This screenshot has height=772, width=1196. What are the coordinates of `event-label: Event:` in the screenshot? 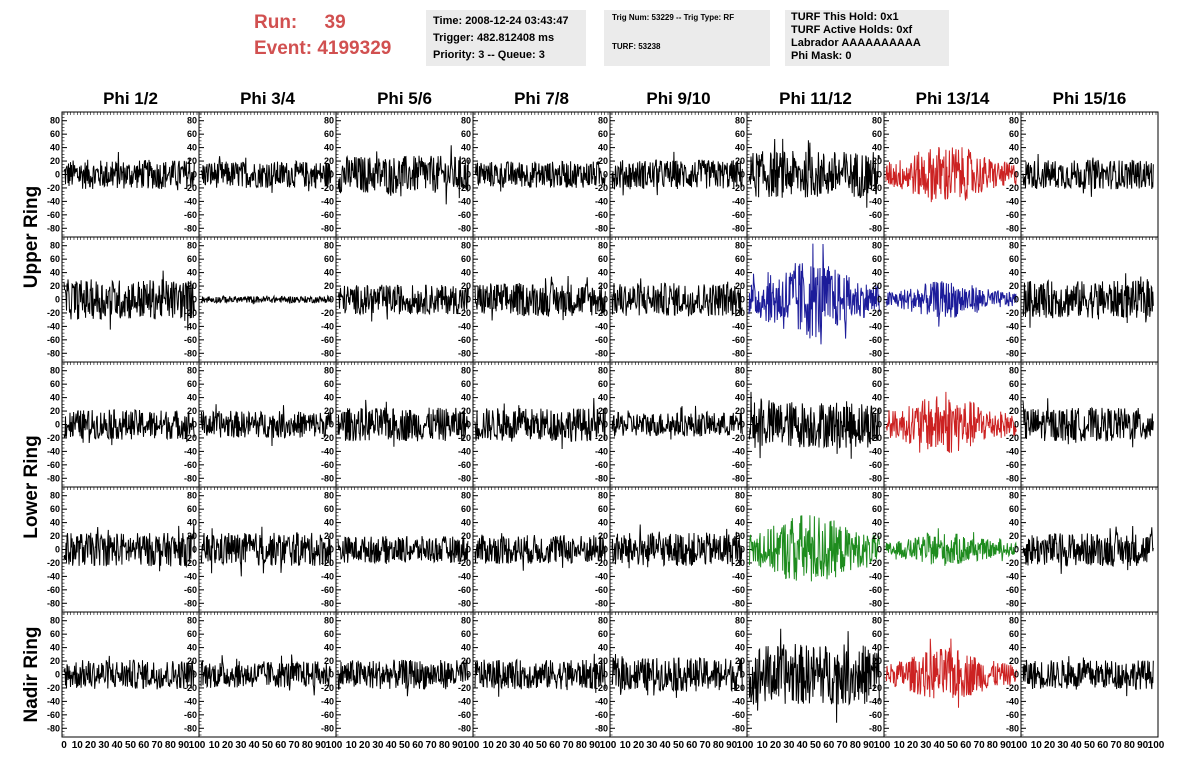 It's located at (283, 48).